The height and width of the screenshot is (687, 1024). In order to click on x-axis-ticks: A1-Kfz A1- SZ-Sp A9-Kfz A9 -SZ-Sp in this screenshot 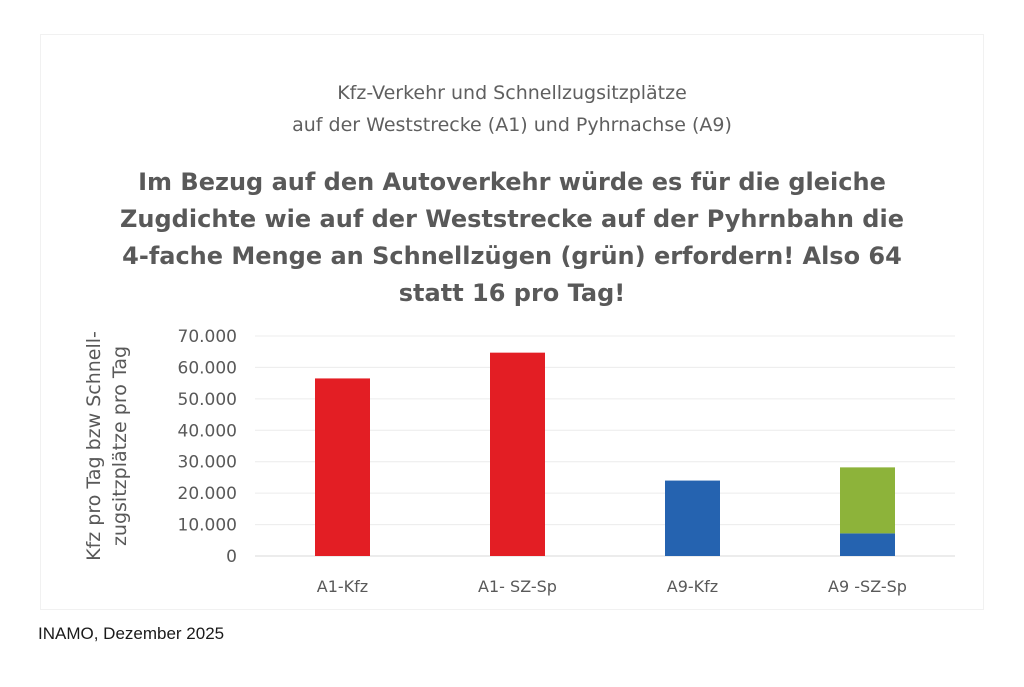, I will do `click(612, 586)`.